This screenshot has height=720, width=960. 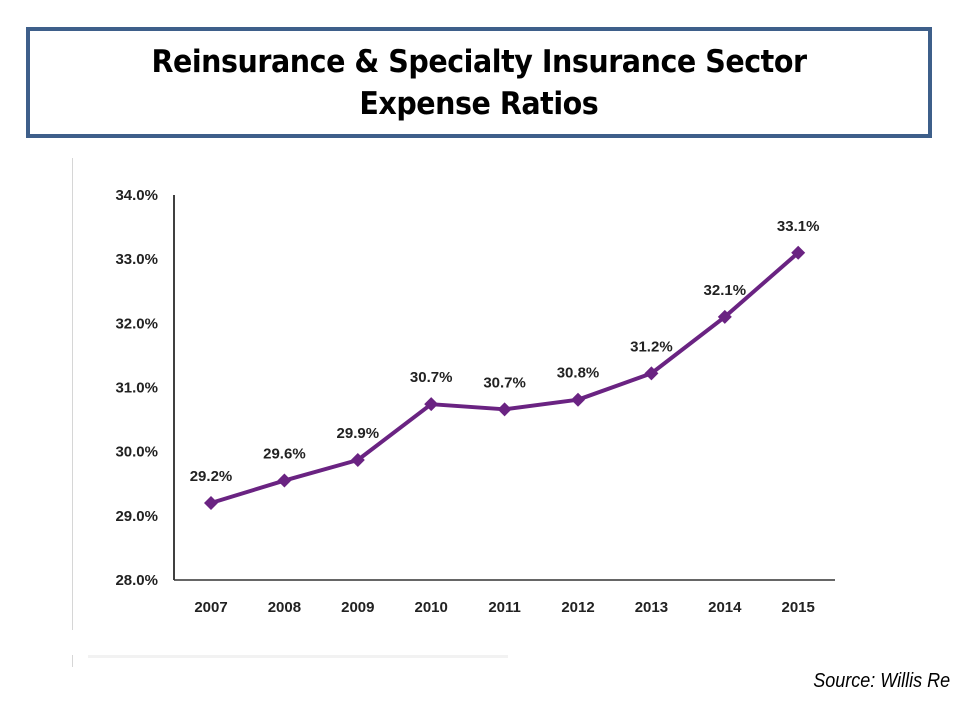 I want to click on x-tick-label: 2011, so click(x=504, y=607).